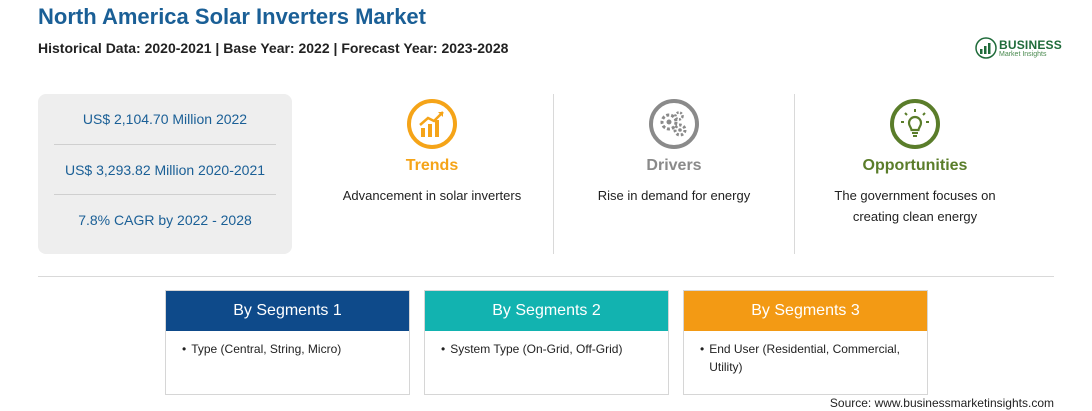 The image size is (1092, 411). What do you see at coordinates (805, 311) in the screenshot?
I see `segment-3-title: By Segments 3` at bounding box center [805, 311].